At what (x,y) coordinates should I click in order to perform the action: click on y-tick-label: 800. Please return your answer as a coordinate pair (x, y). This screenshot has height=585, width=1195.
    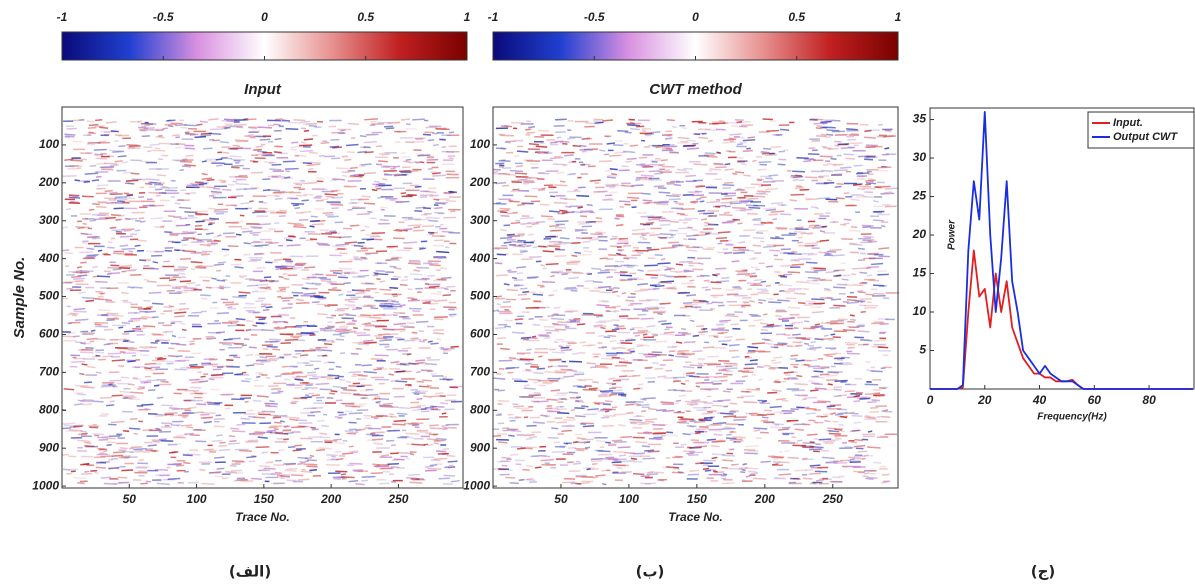
    Looking at the image, I should click on (49, 409).